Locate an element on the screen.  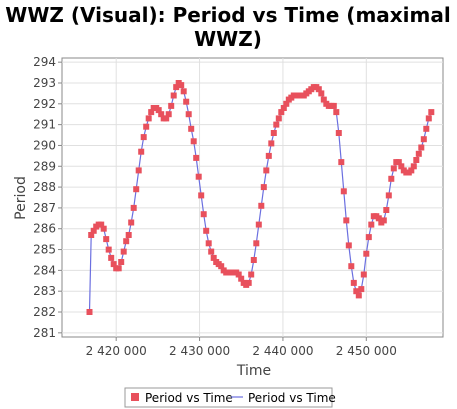
x-tick-label: 2 420 000 is located at coordinates (116, 351).